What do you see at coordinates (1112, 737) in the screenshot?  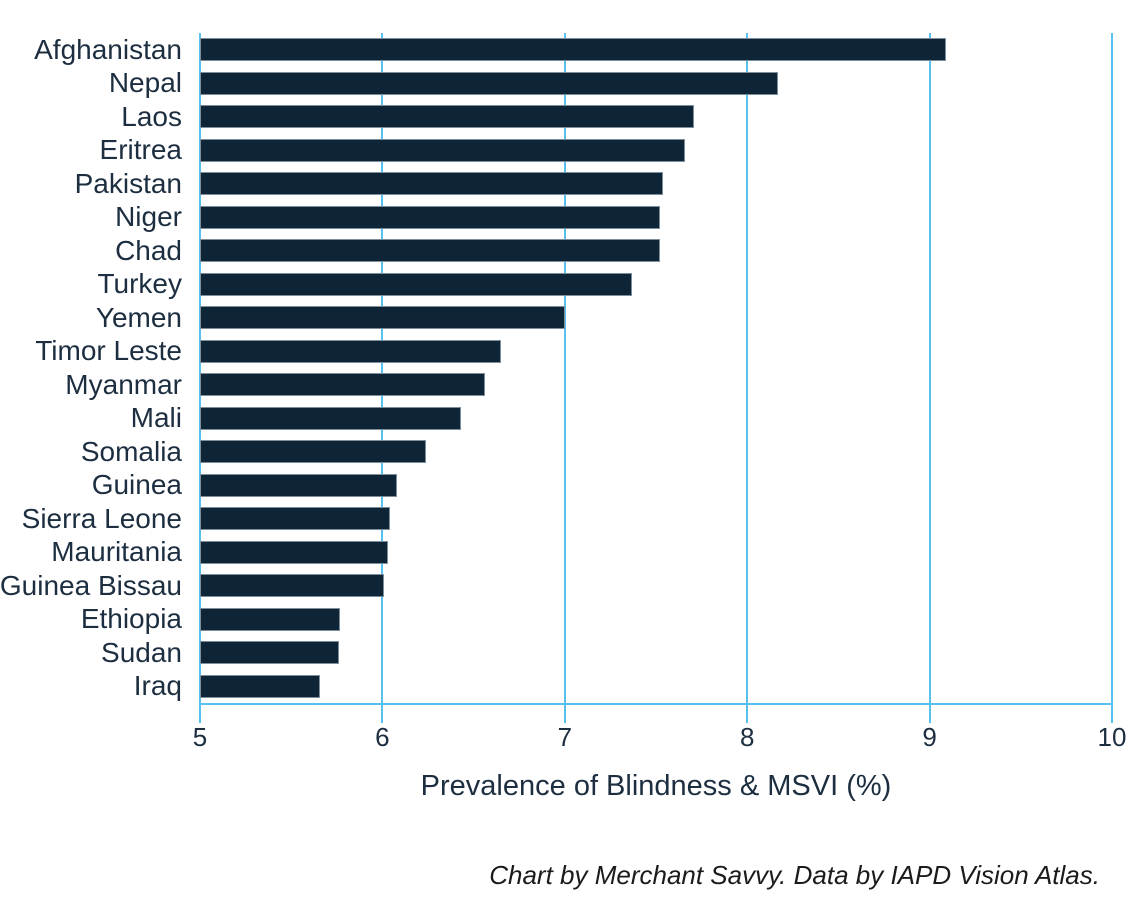 I see `x-tick-label: 10` at bounding box center [1112, 737].